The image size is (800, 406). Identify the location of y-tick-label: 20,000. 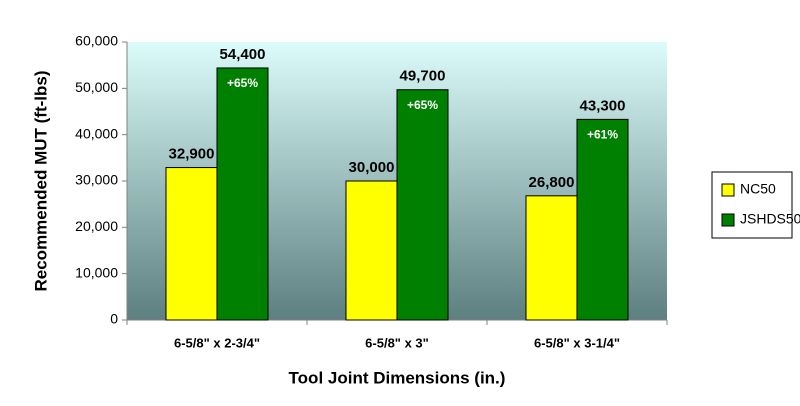
(96, 226).